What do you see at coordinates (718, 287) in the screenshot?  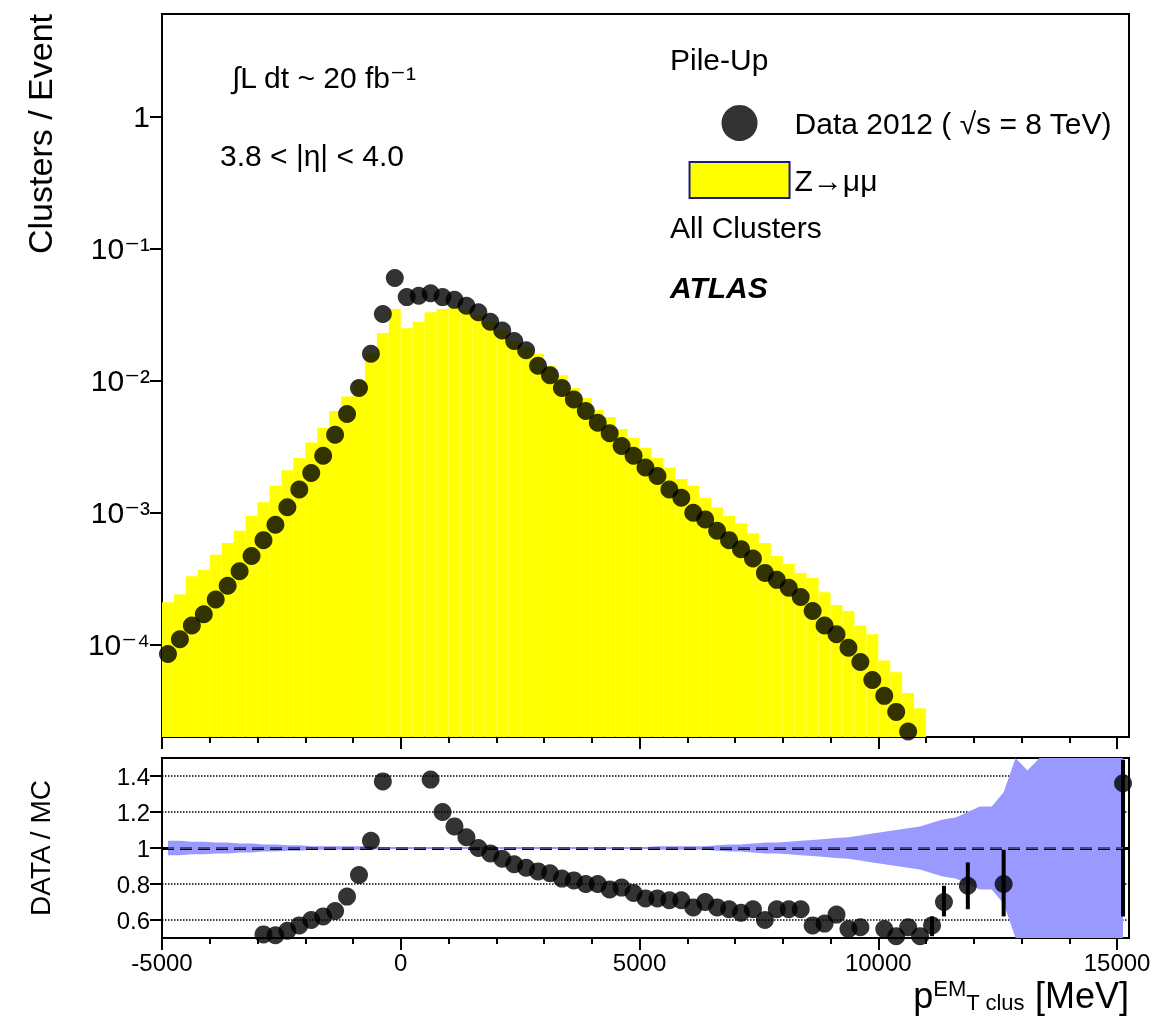 I see `annotation: ATLAS` at bounding box center [718, 287].